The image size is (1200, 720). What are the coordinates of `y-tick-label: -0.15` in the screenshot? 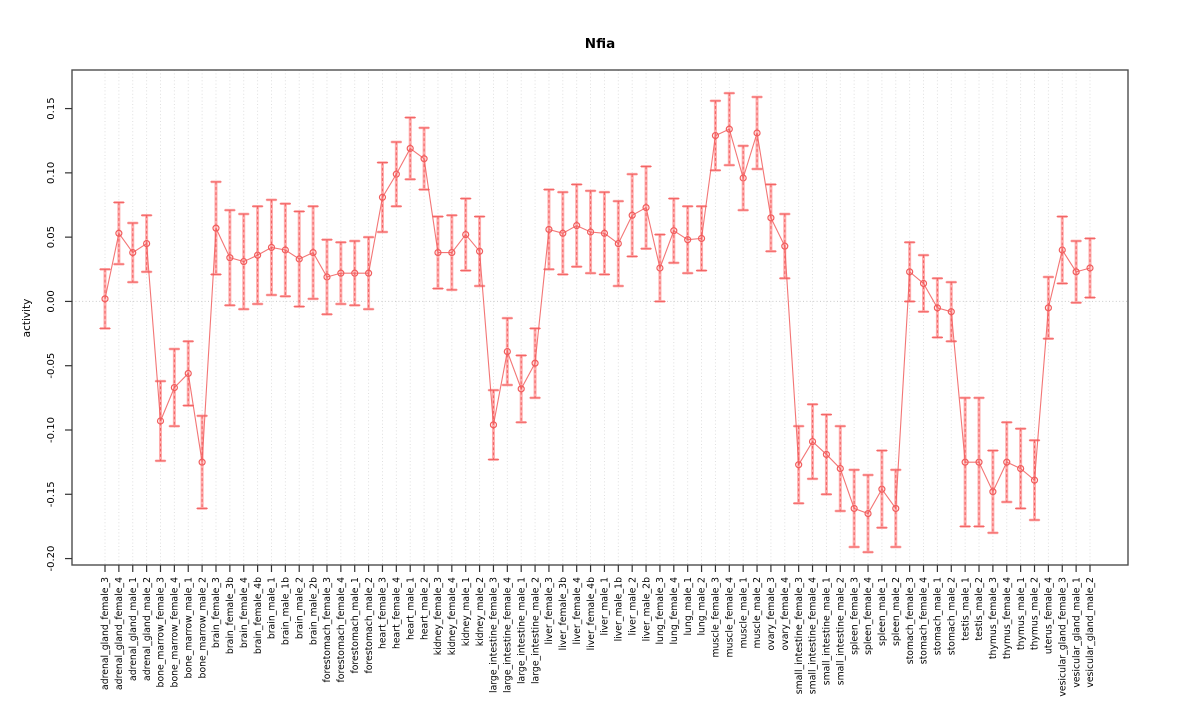 It's located at (51, 494).